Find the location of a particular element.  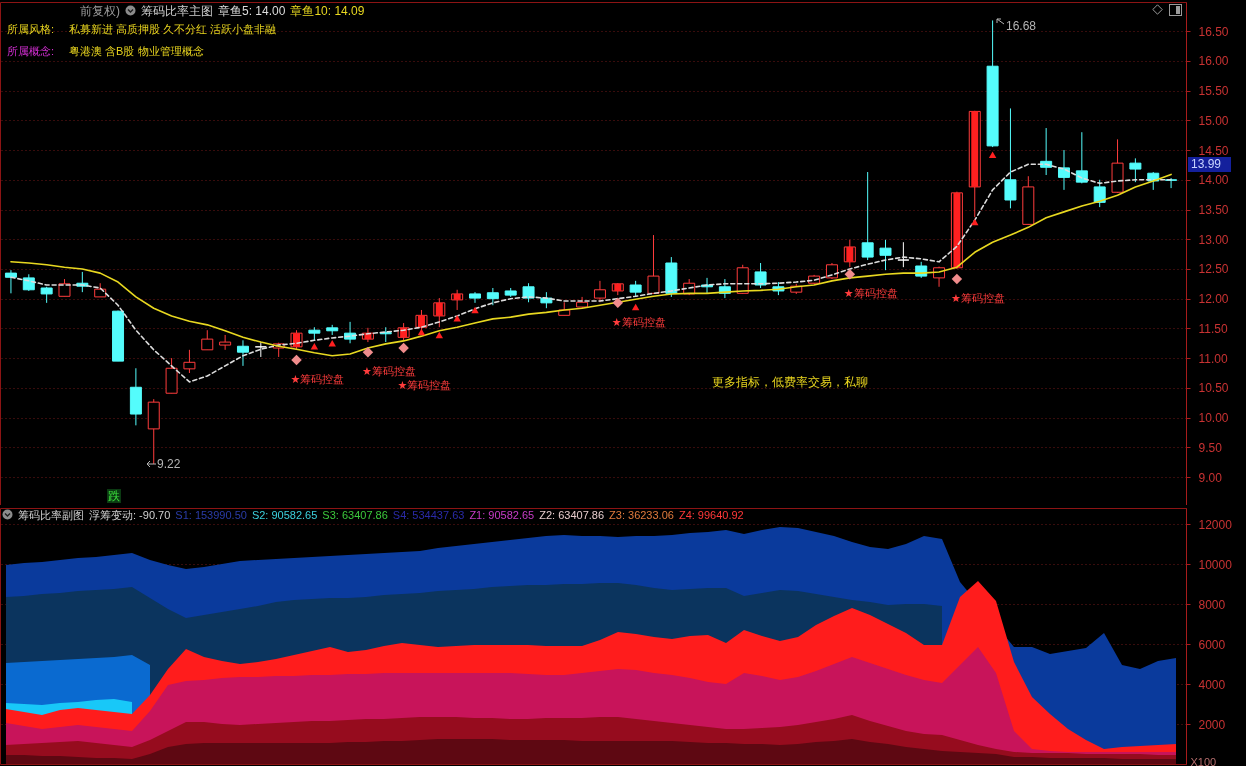

y-tick-label: 12.00 is located at coordinates (1213, 299).